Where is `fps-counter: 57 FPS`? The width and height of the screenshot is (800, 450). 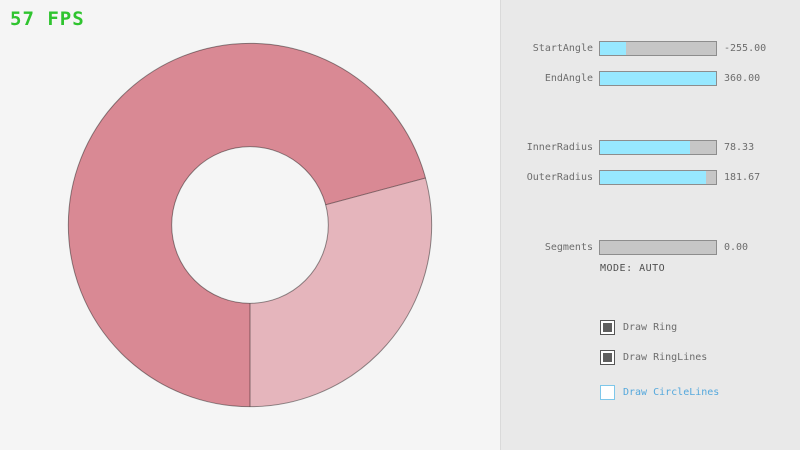
fps-counter: 57 FPS is located at coordinates (47, 19).